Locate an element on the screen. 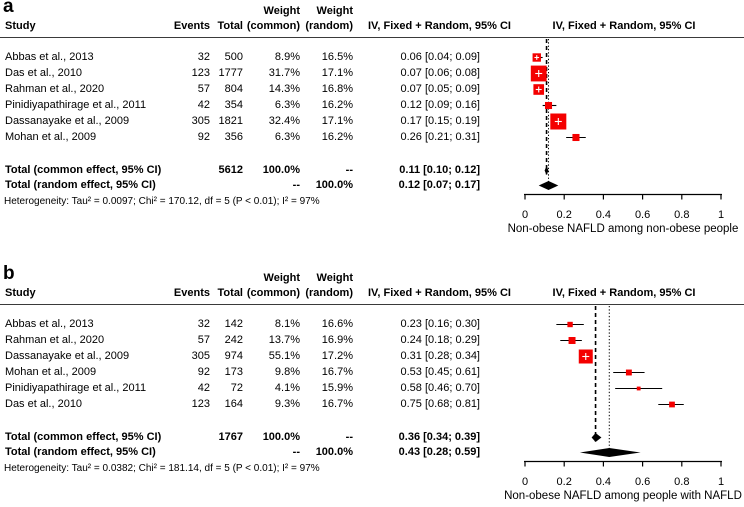 Image resolution: width=744 pixels, height=507 pixels. study-name: Pinidiyapathirage et al., 2011 is located at coordinates (76, 388).